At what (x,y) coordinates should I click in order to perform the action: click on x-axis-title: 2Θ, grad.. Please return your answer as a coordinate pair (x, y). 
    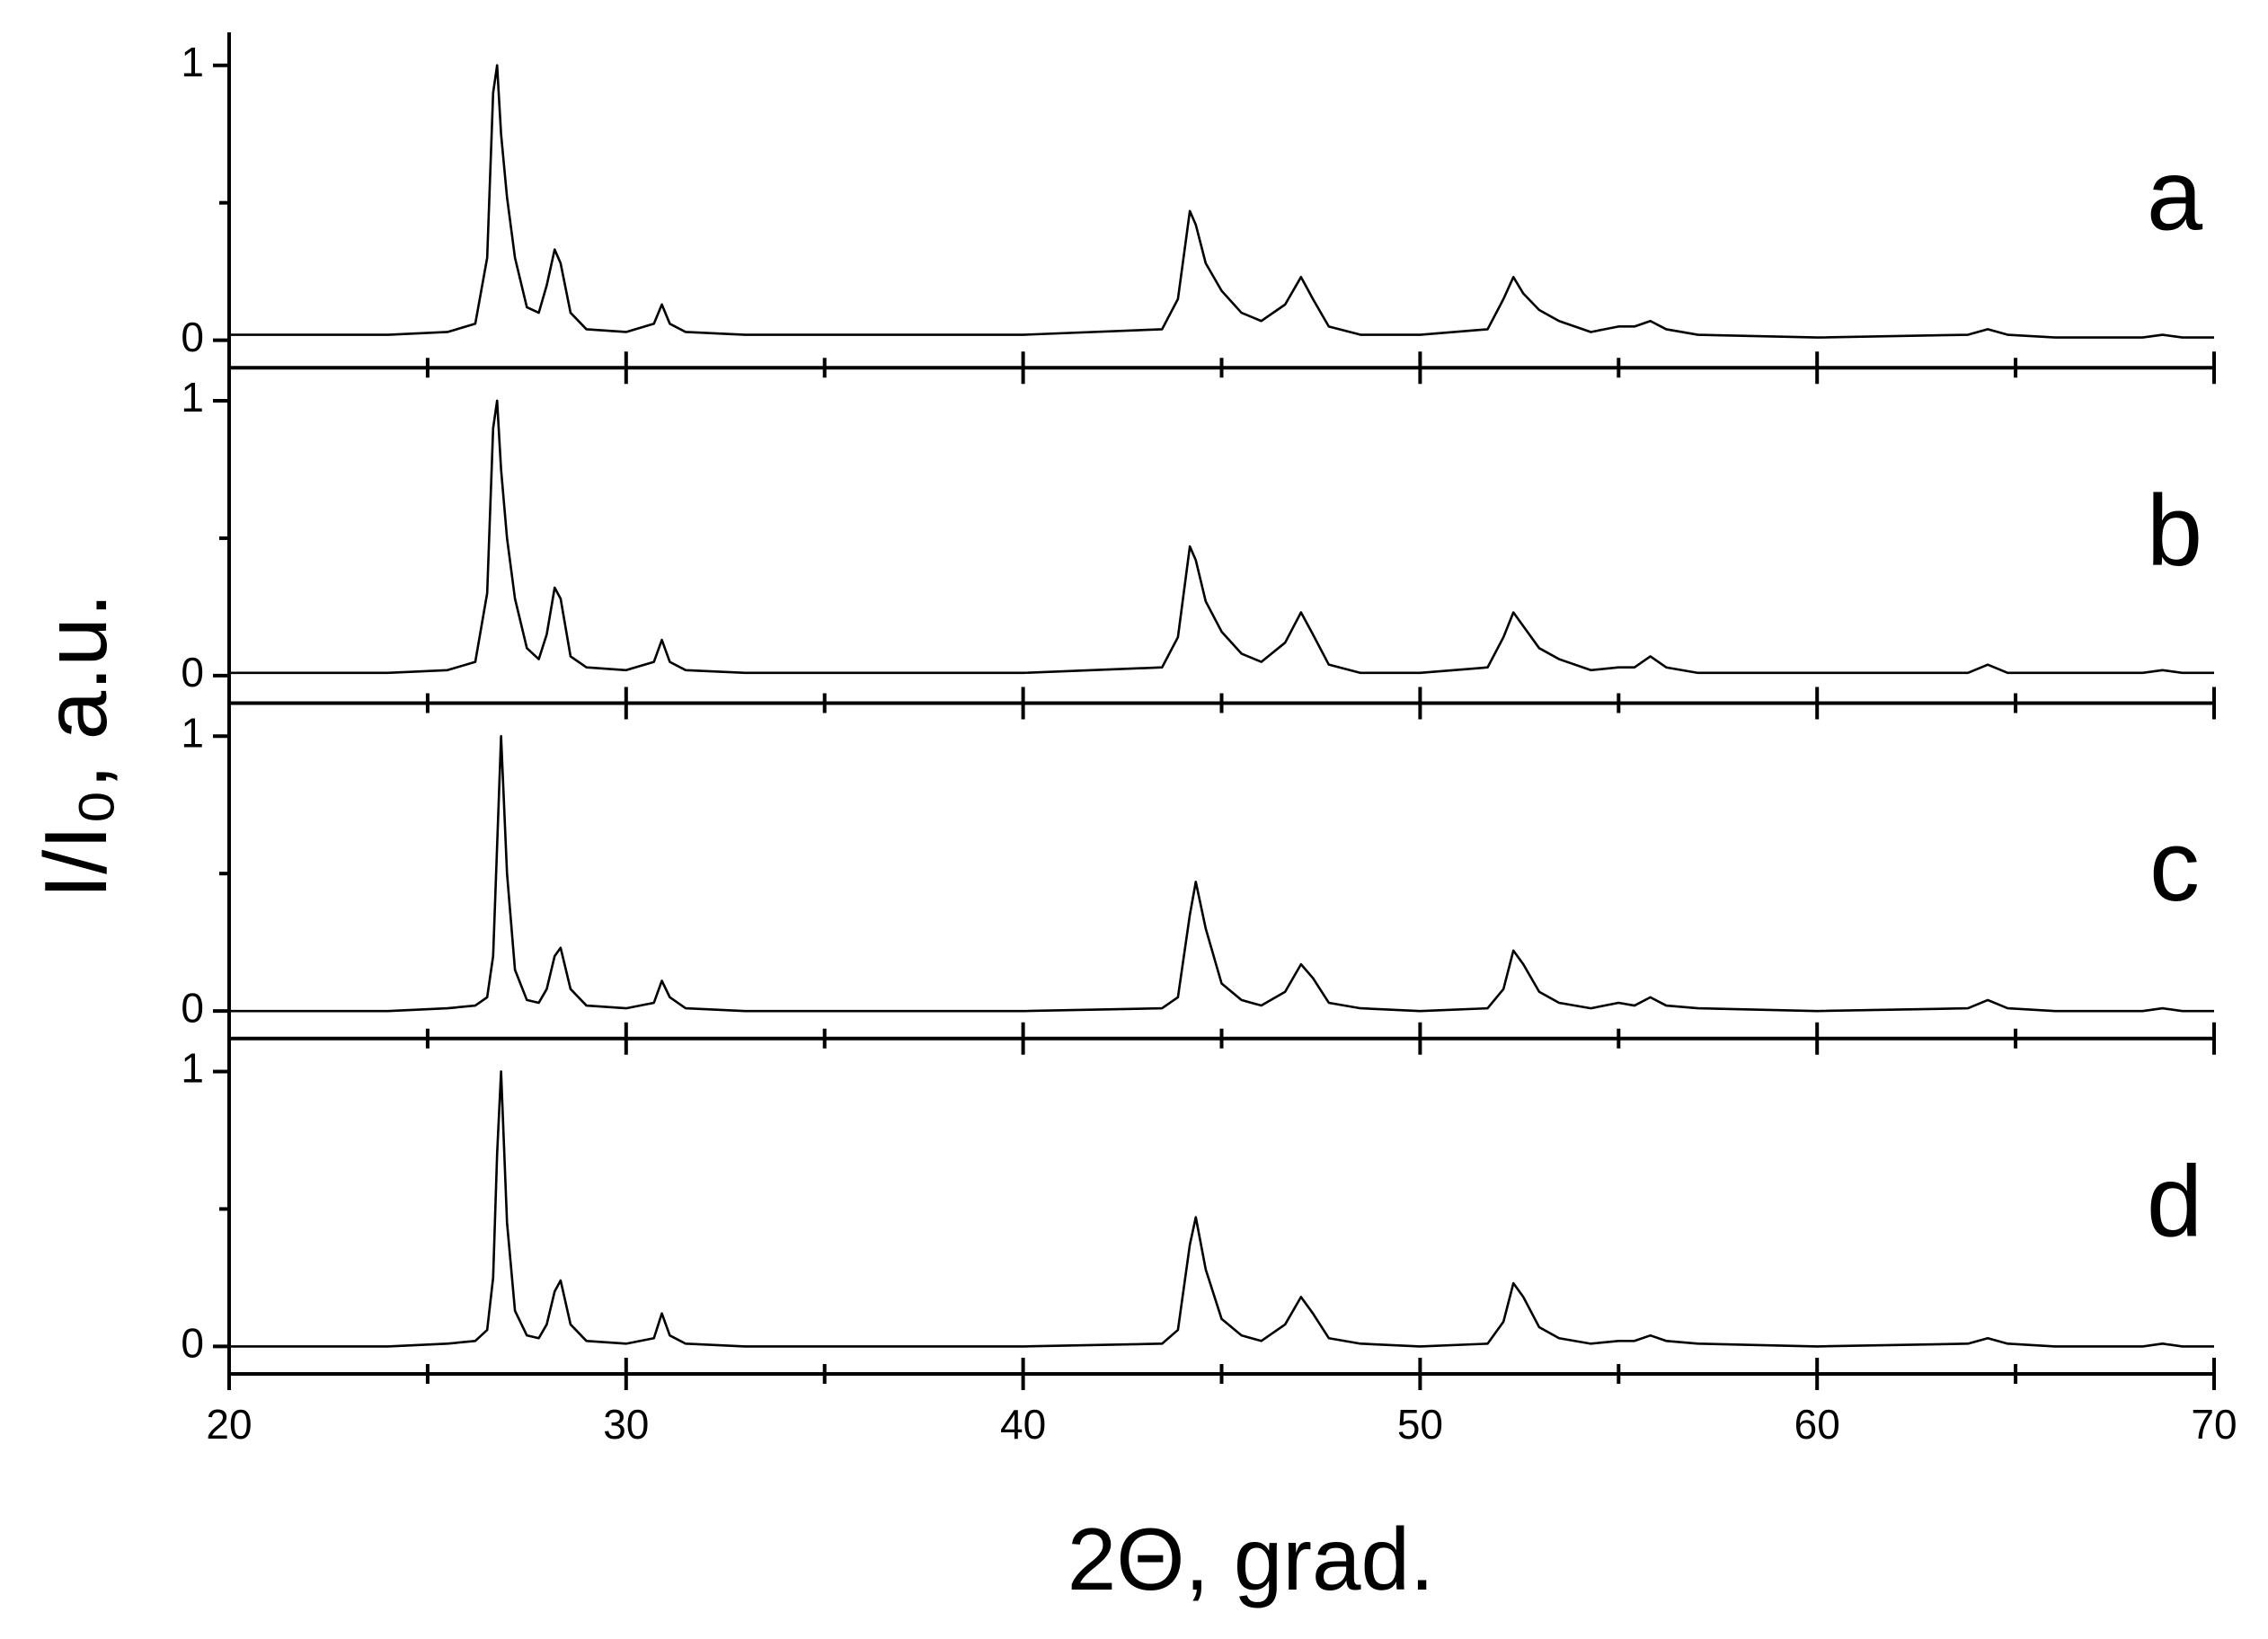
    Looking at the image, I should click on (1251, 1559).